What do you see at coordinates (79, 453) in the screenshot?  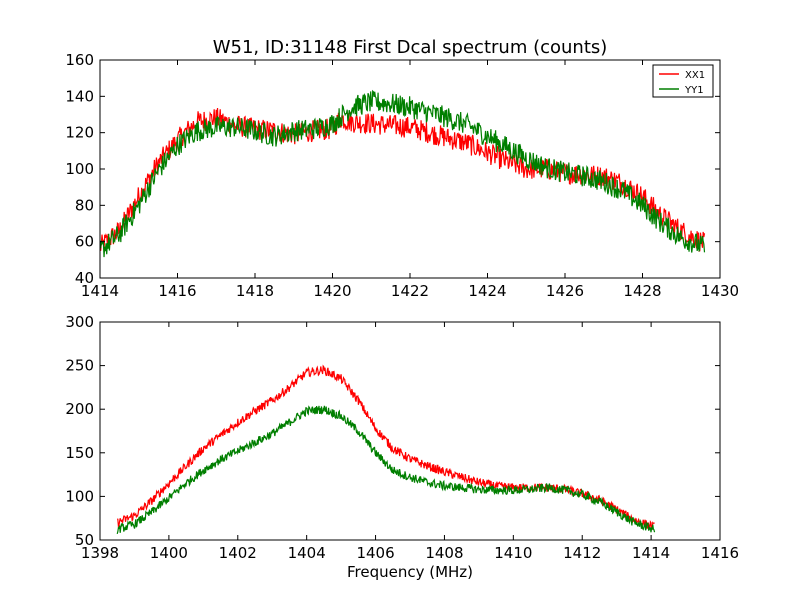 I see `y-tick-label: 150` at bounding box center [79, 453].